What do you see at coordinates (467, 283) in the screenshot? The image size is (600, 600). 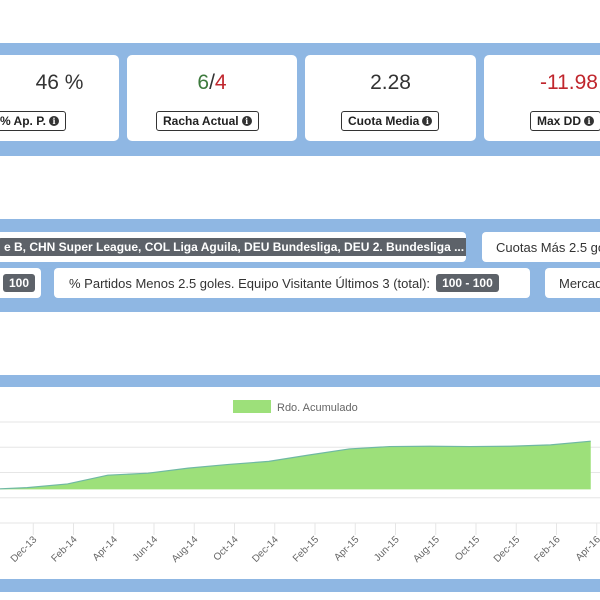 I see `visitor-under-tag: 100 - 100` at bounding box center [467, 283].